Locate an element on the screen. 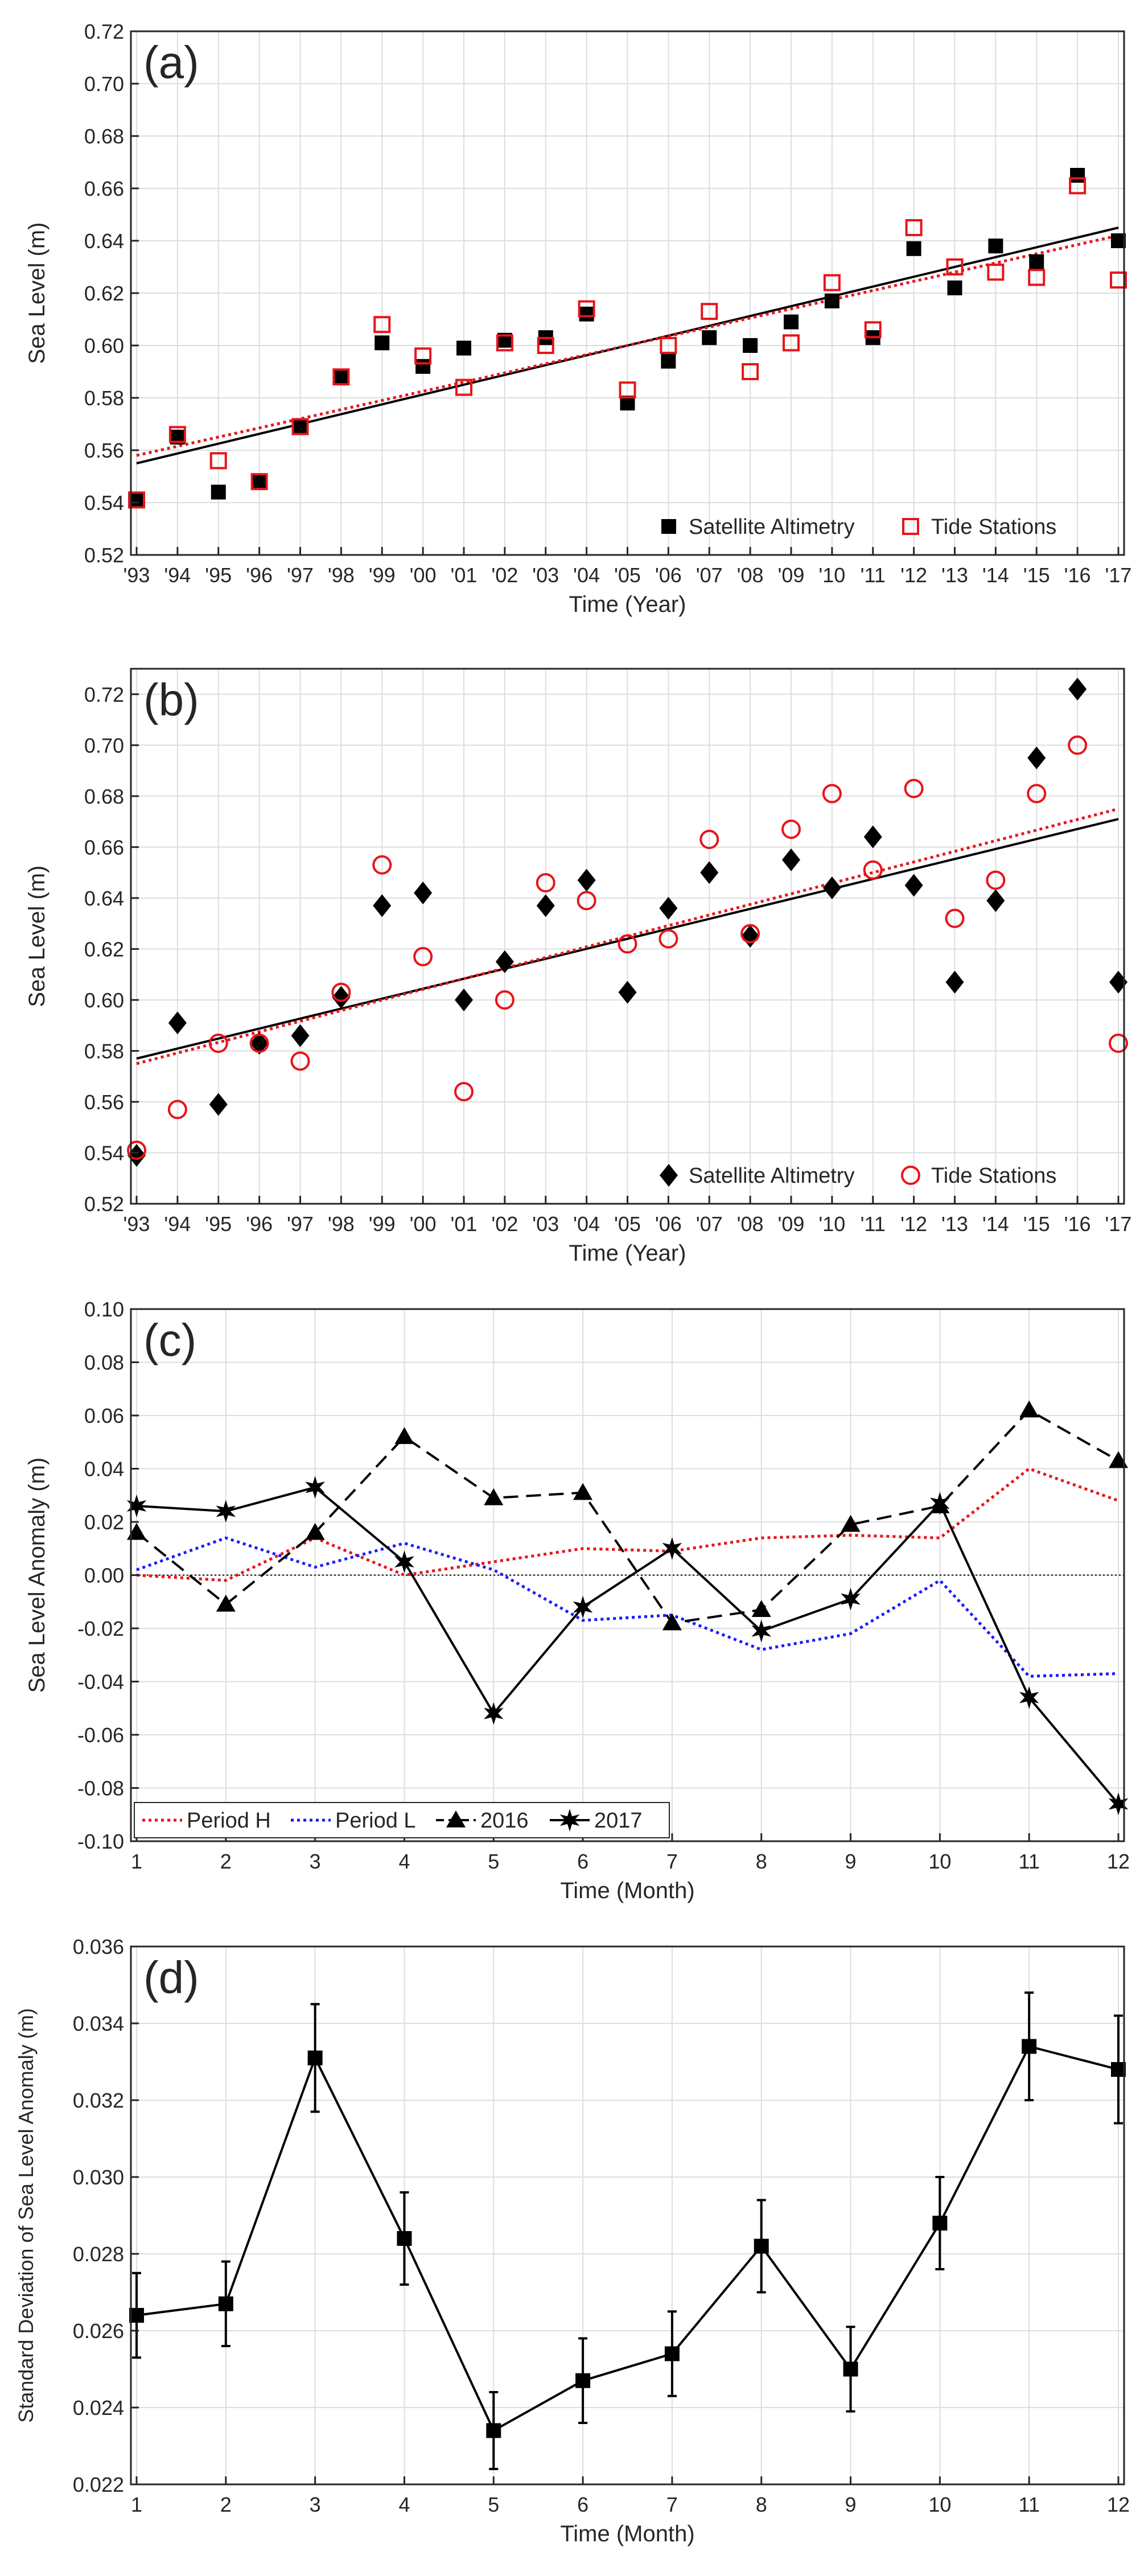 This screenshot has height=2576, width=1140. x-tick-label: '13 is located at coordinates (954, 575).